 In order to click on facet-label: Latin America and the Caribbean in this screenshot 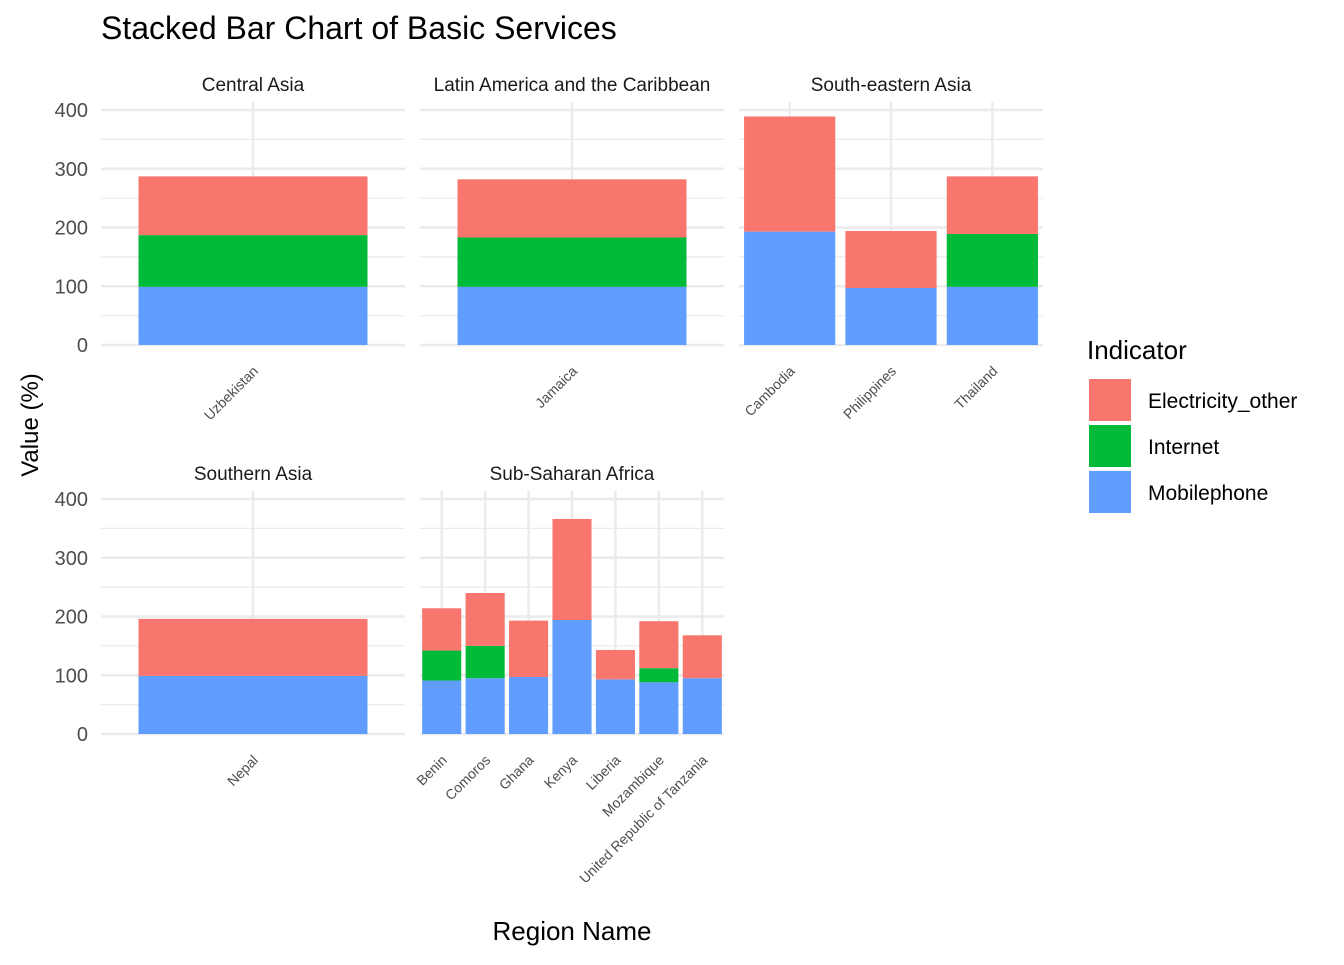, I will do `click(572, 85)`.